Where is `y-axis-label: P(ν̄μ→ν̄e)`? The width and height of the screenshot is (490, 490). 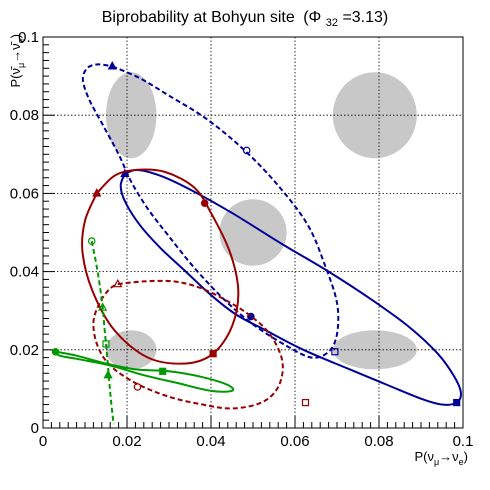
y-axis-label: P(ν̄μ→ν̄e) is located at coordinates (17, 61).